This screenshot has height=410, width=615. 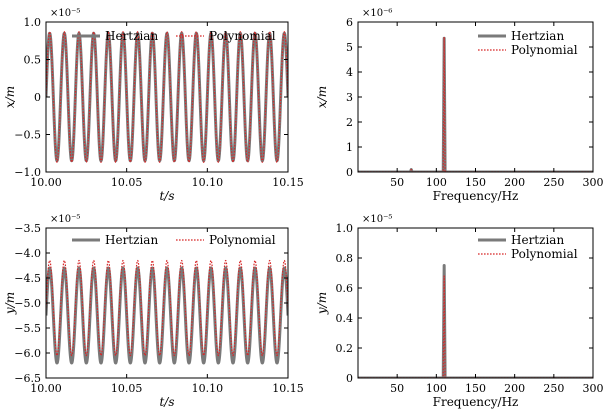 What do you see at coordinates (349, 72) in the screenshot?
I see `y-tick-label: 4` at bounding box center [349, 72].